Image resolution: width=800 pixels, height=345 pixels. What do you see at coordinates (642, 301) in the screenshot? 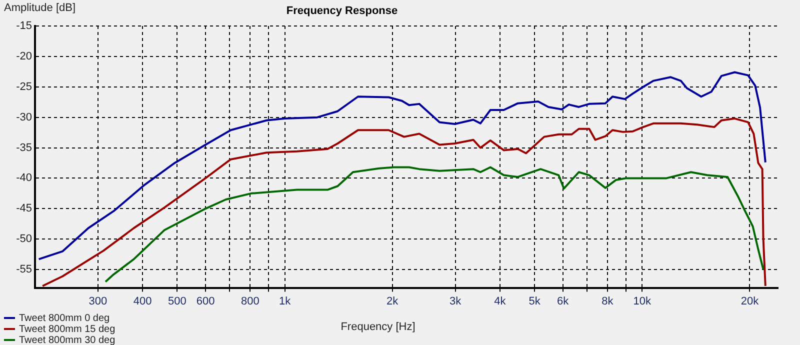
I see `x-tick-label: 10k` at bounding box center [642, 301].